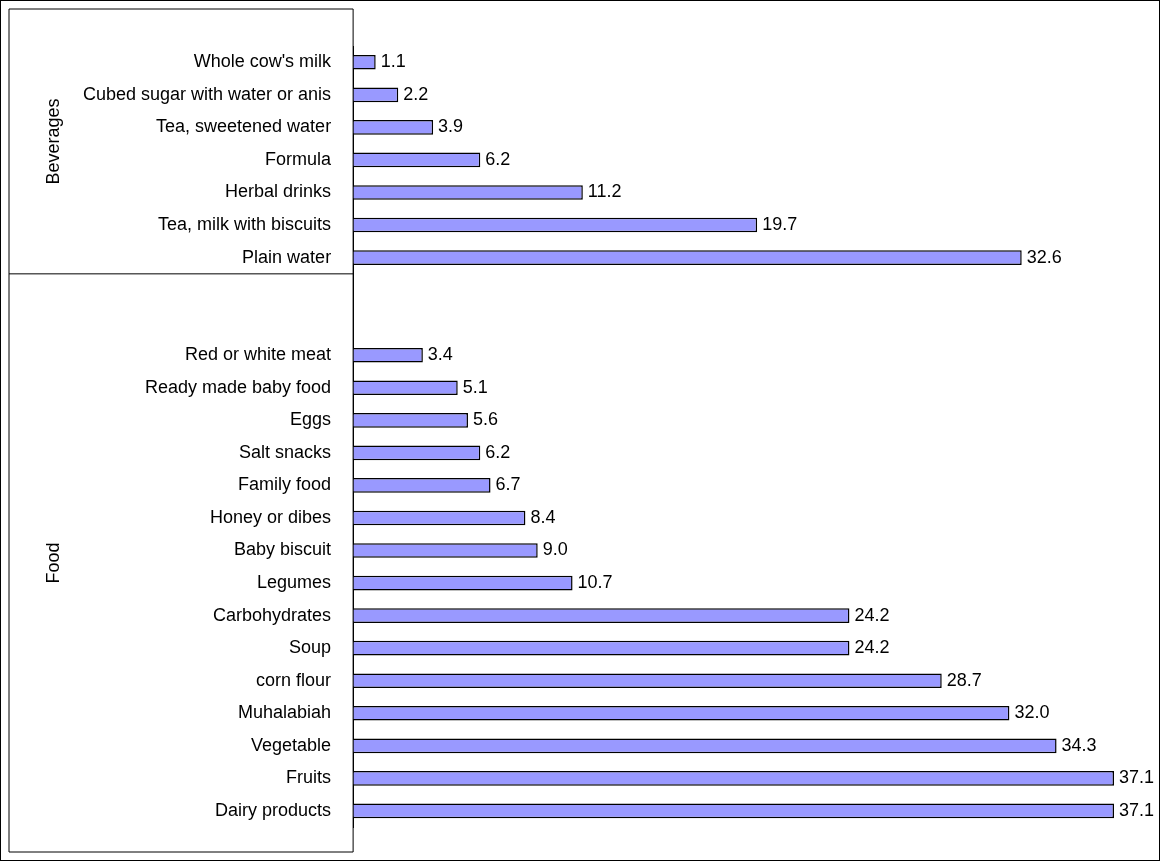 Image resolution: width=1160 pixels, height=861 pixels. Describe the element at coordinates (299, 158) in the screenshot. I see `y-tick-label: Formula` at that location.